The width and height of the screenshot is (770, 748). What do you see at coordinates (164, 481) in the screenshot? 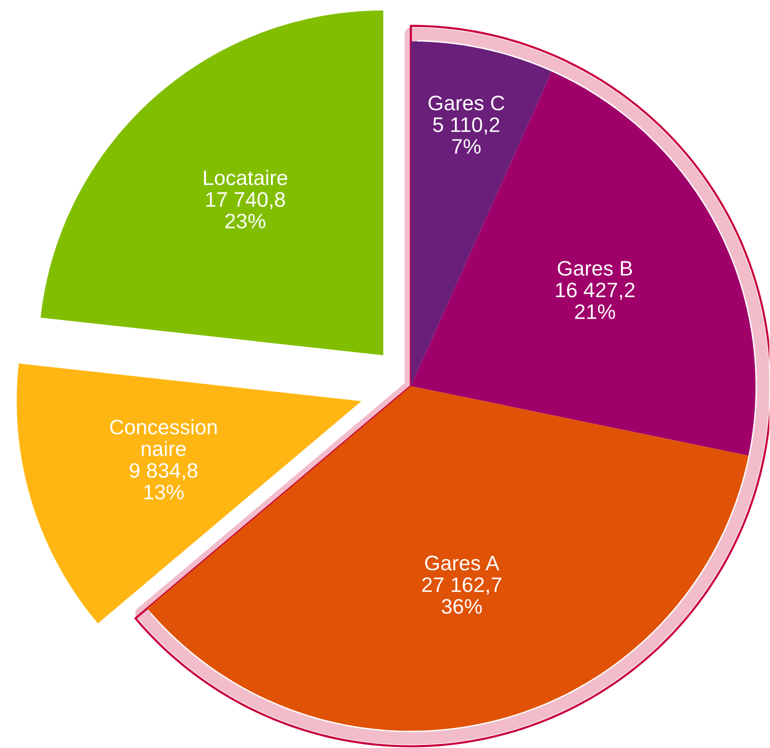
I see `data-label: 9 834,8 13%` at bounding box center [164, 481].